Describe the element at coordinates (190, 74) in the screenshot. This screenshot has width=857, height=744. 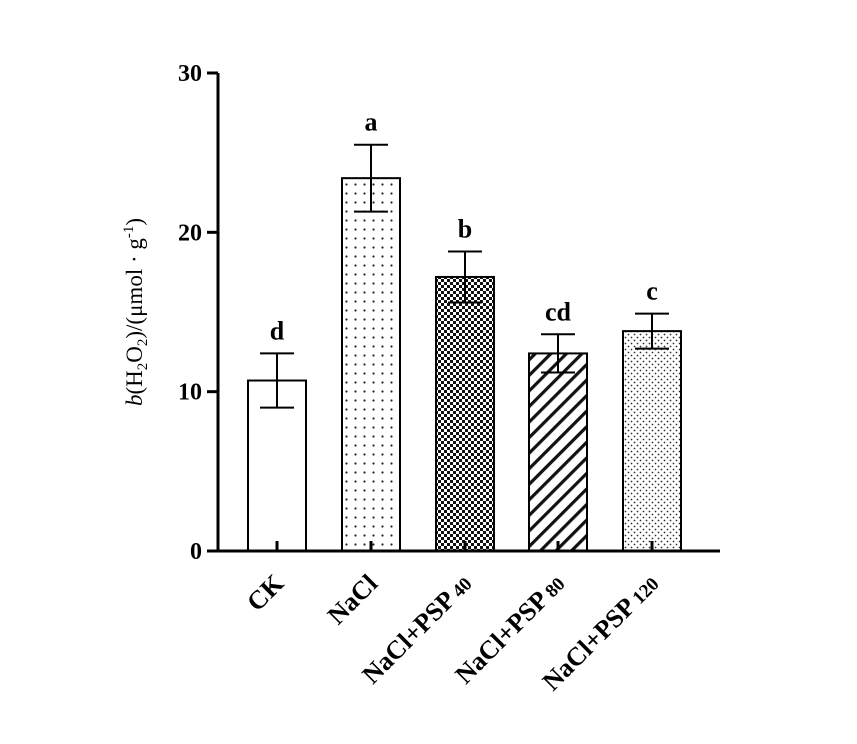
I see `y-tick-label-3: 30` at that location.